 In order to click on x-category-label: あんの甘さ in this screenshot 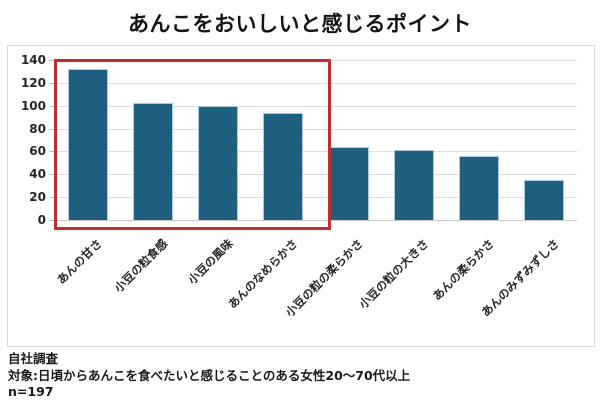, I will do `click(79, 261)`.